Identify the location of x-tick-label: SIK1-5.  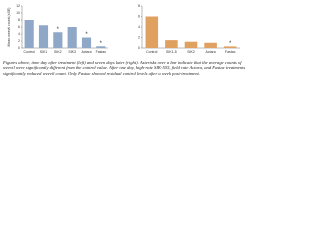
(171, 52).